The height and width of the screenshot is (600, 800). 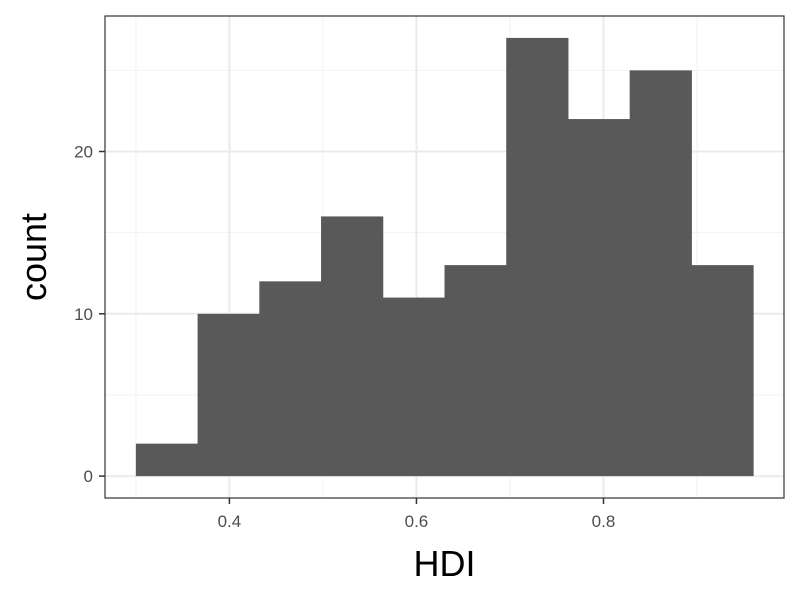 I want to click on y-tick-label: 0, so click(x=88, y=476).